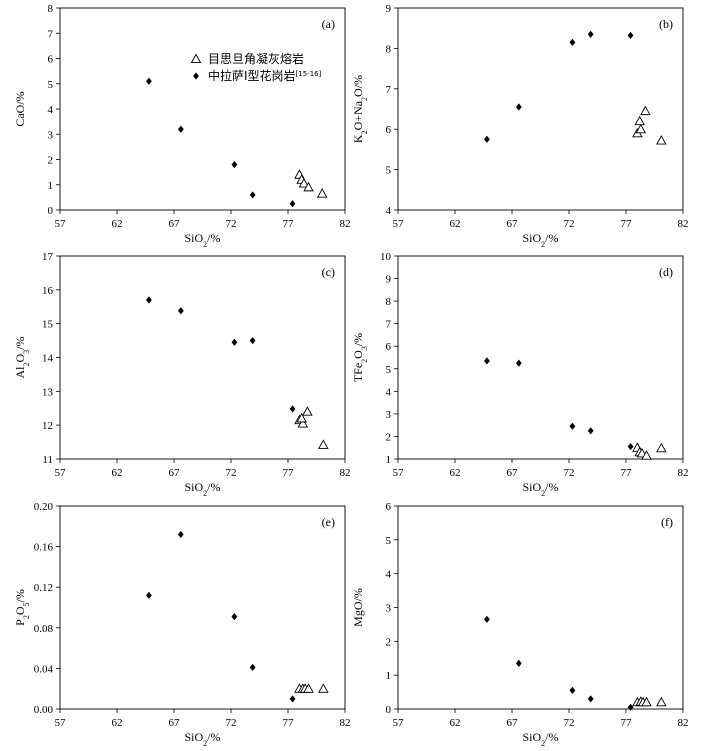 Image resolution: width=705 pixels, height=751 pixels. I want to click on y-tick-label: 16, so click(48, 291).